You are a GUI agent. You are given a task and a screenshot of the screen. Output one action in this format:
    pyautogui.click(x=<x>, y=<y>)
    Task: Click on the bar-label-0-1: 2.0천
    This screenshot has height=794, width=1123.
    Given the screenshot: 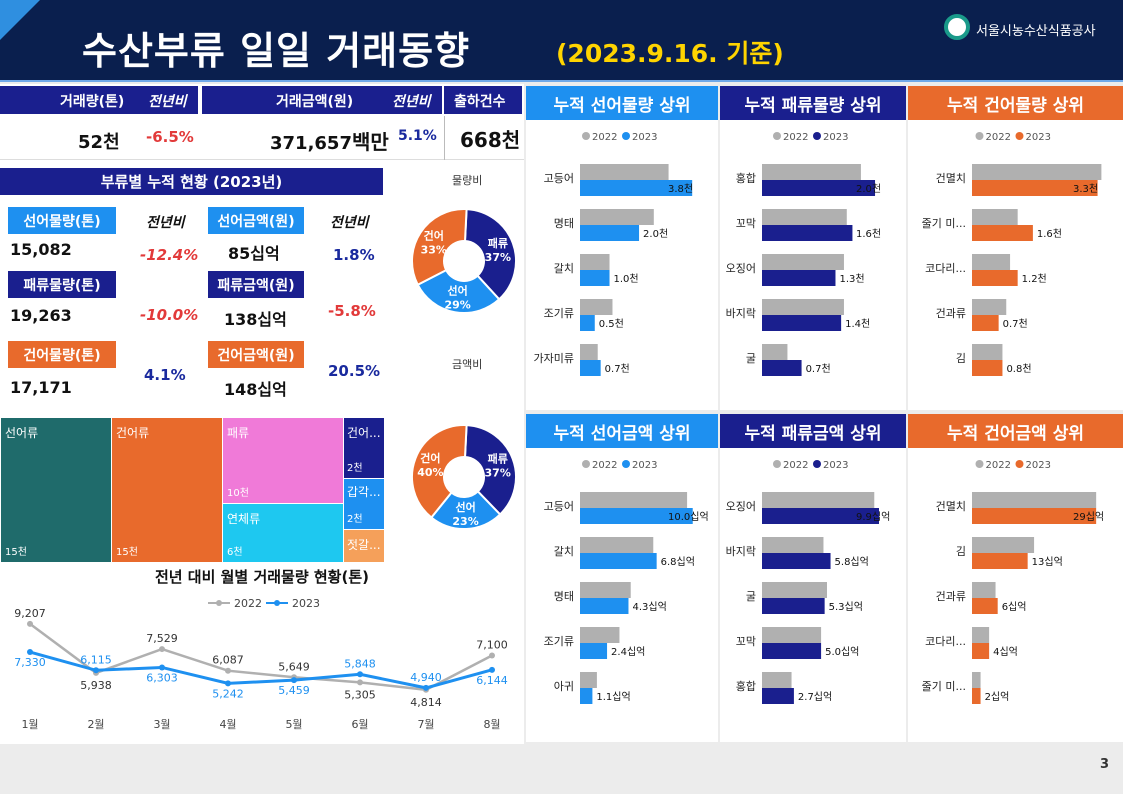 What is the action you would take?
    pyautogui.click(x=655, y=234)
    